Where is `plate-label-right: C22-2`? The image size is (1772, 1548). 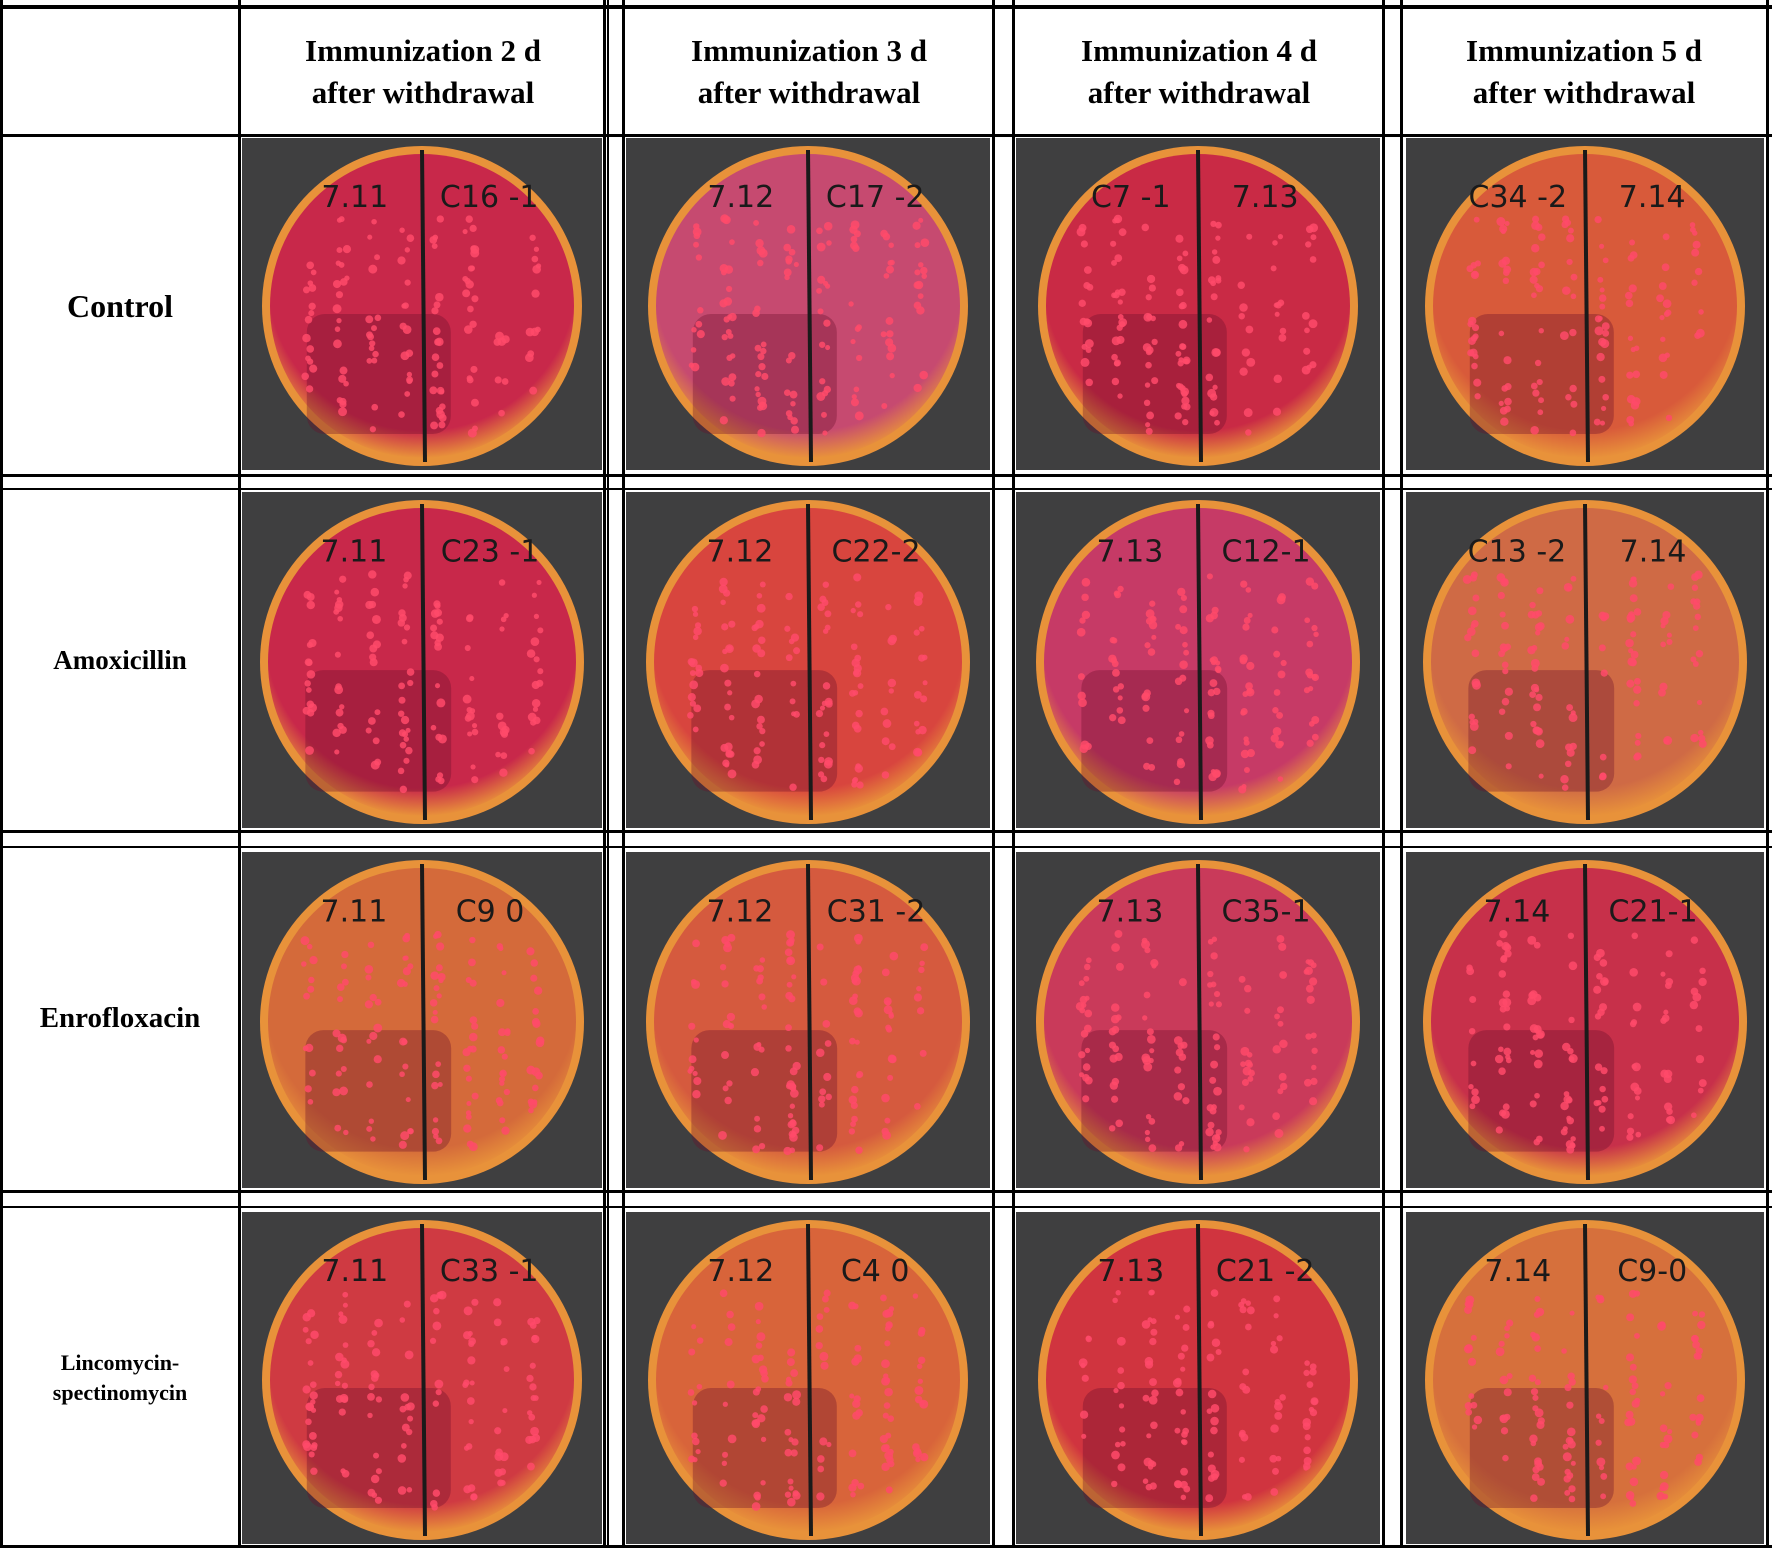
plate-label-right: C22-2 is located at coordinates (876, 552).